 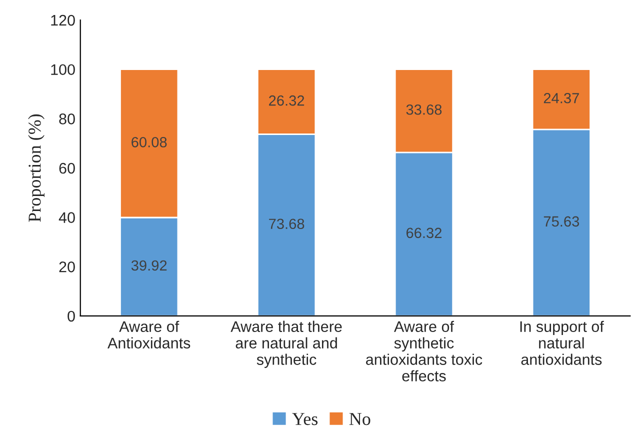 What do you see at coordinates (286, 224) in the screenshot?
I see `data-label: 73.68` at bounding box center [286, 224].